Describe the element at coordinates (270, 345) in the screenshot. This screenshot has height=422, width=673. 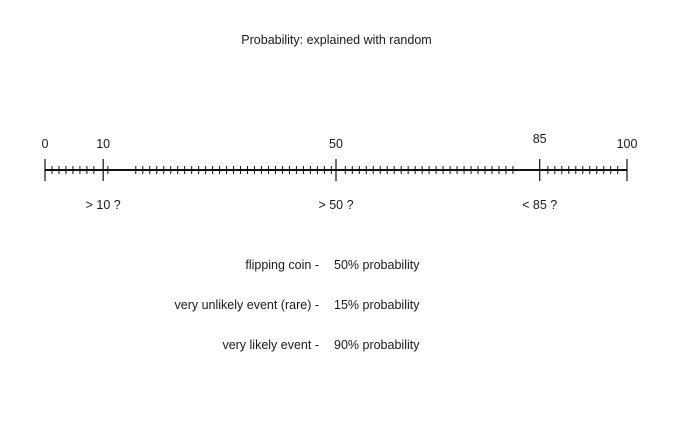
I see `example-event: very likely event -` at that location.